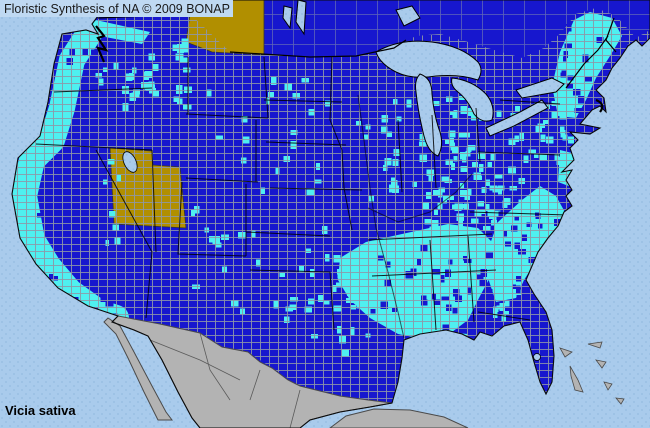 This screenshot has width=650, height=428. What do you see at coordinates (408, 16) in the screenshot?
I see `lake-nipigon` at bounding box center [408, 16].